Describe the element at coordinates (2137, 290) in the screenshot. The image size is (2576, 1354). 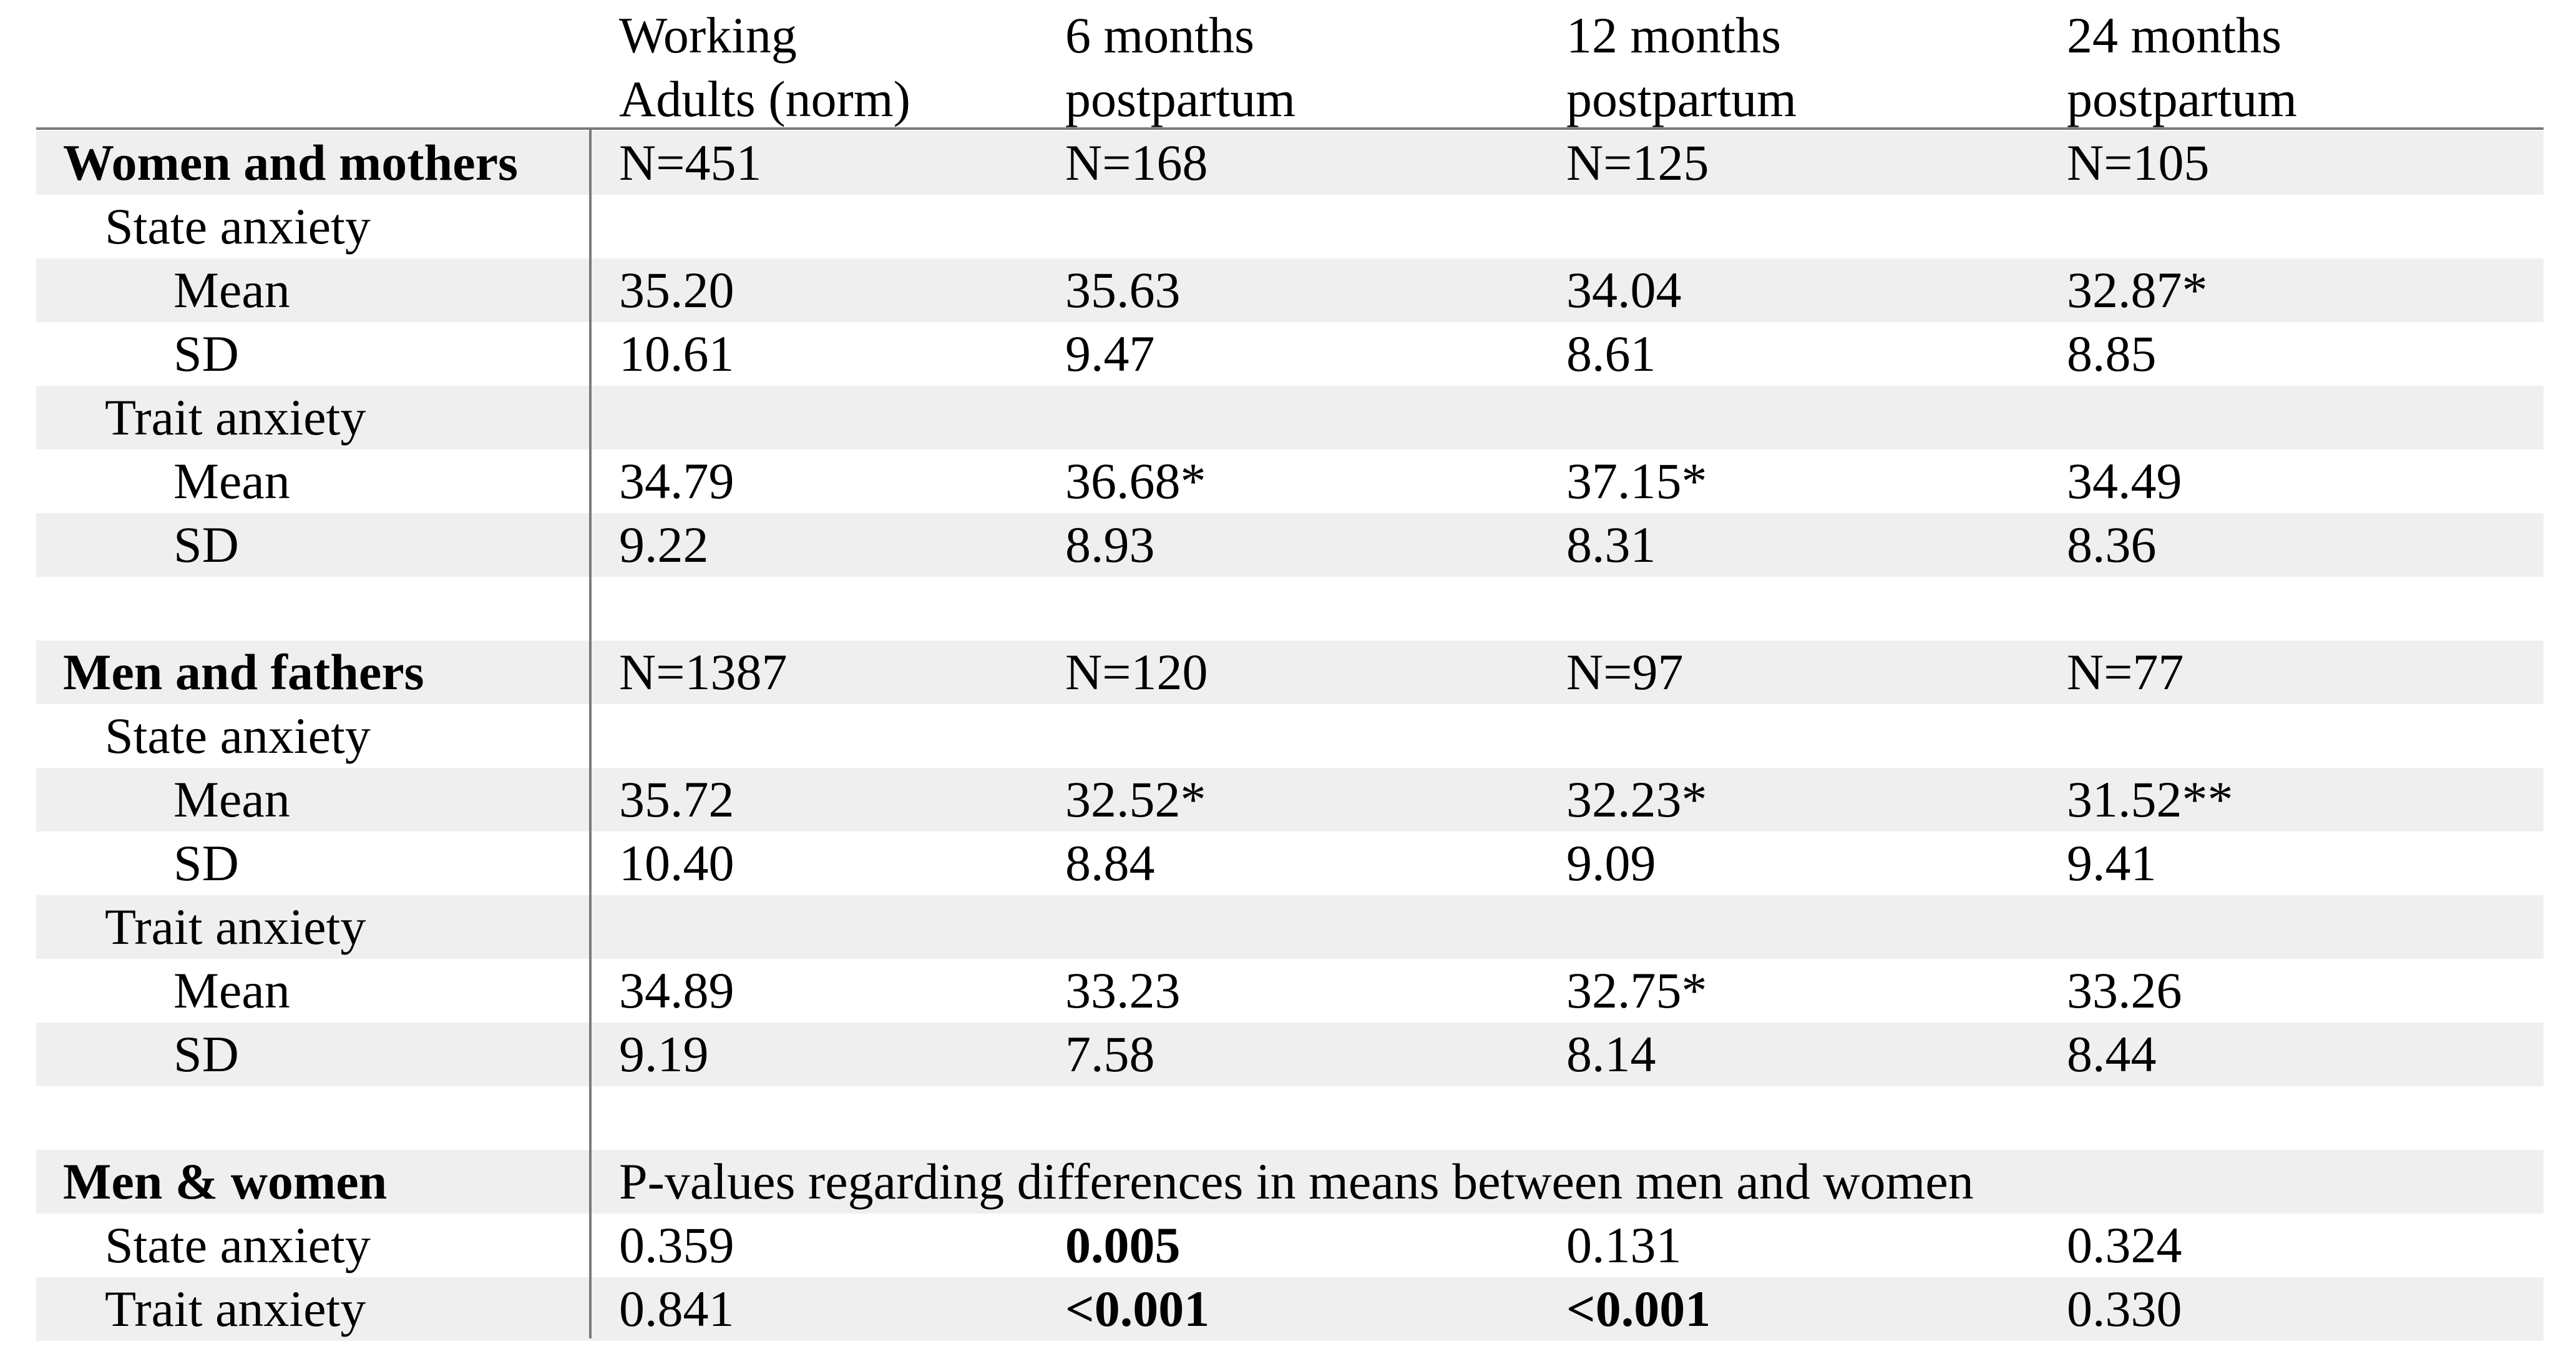
I see `table-cell: 32.87*` at that location.